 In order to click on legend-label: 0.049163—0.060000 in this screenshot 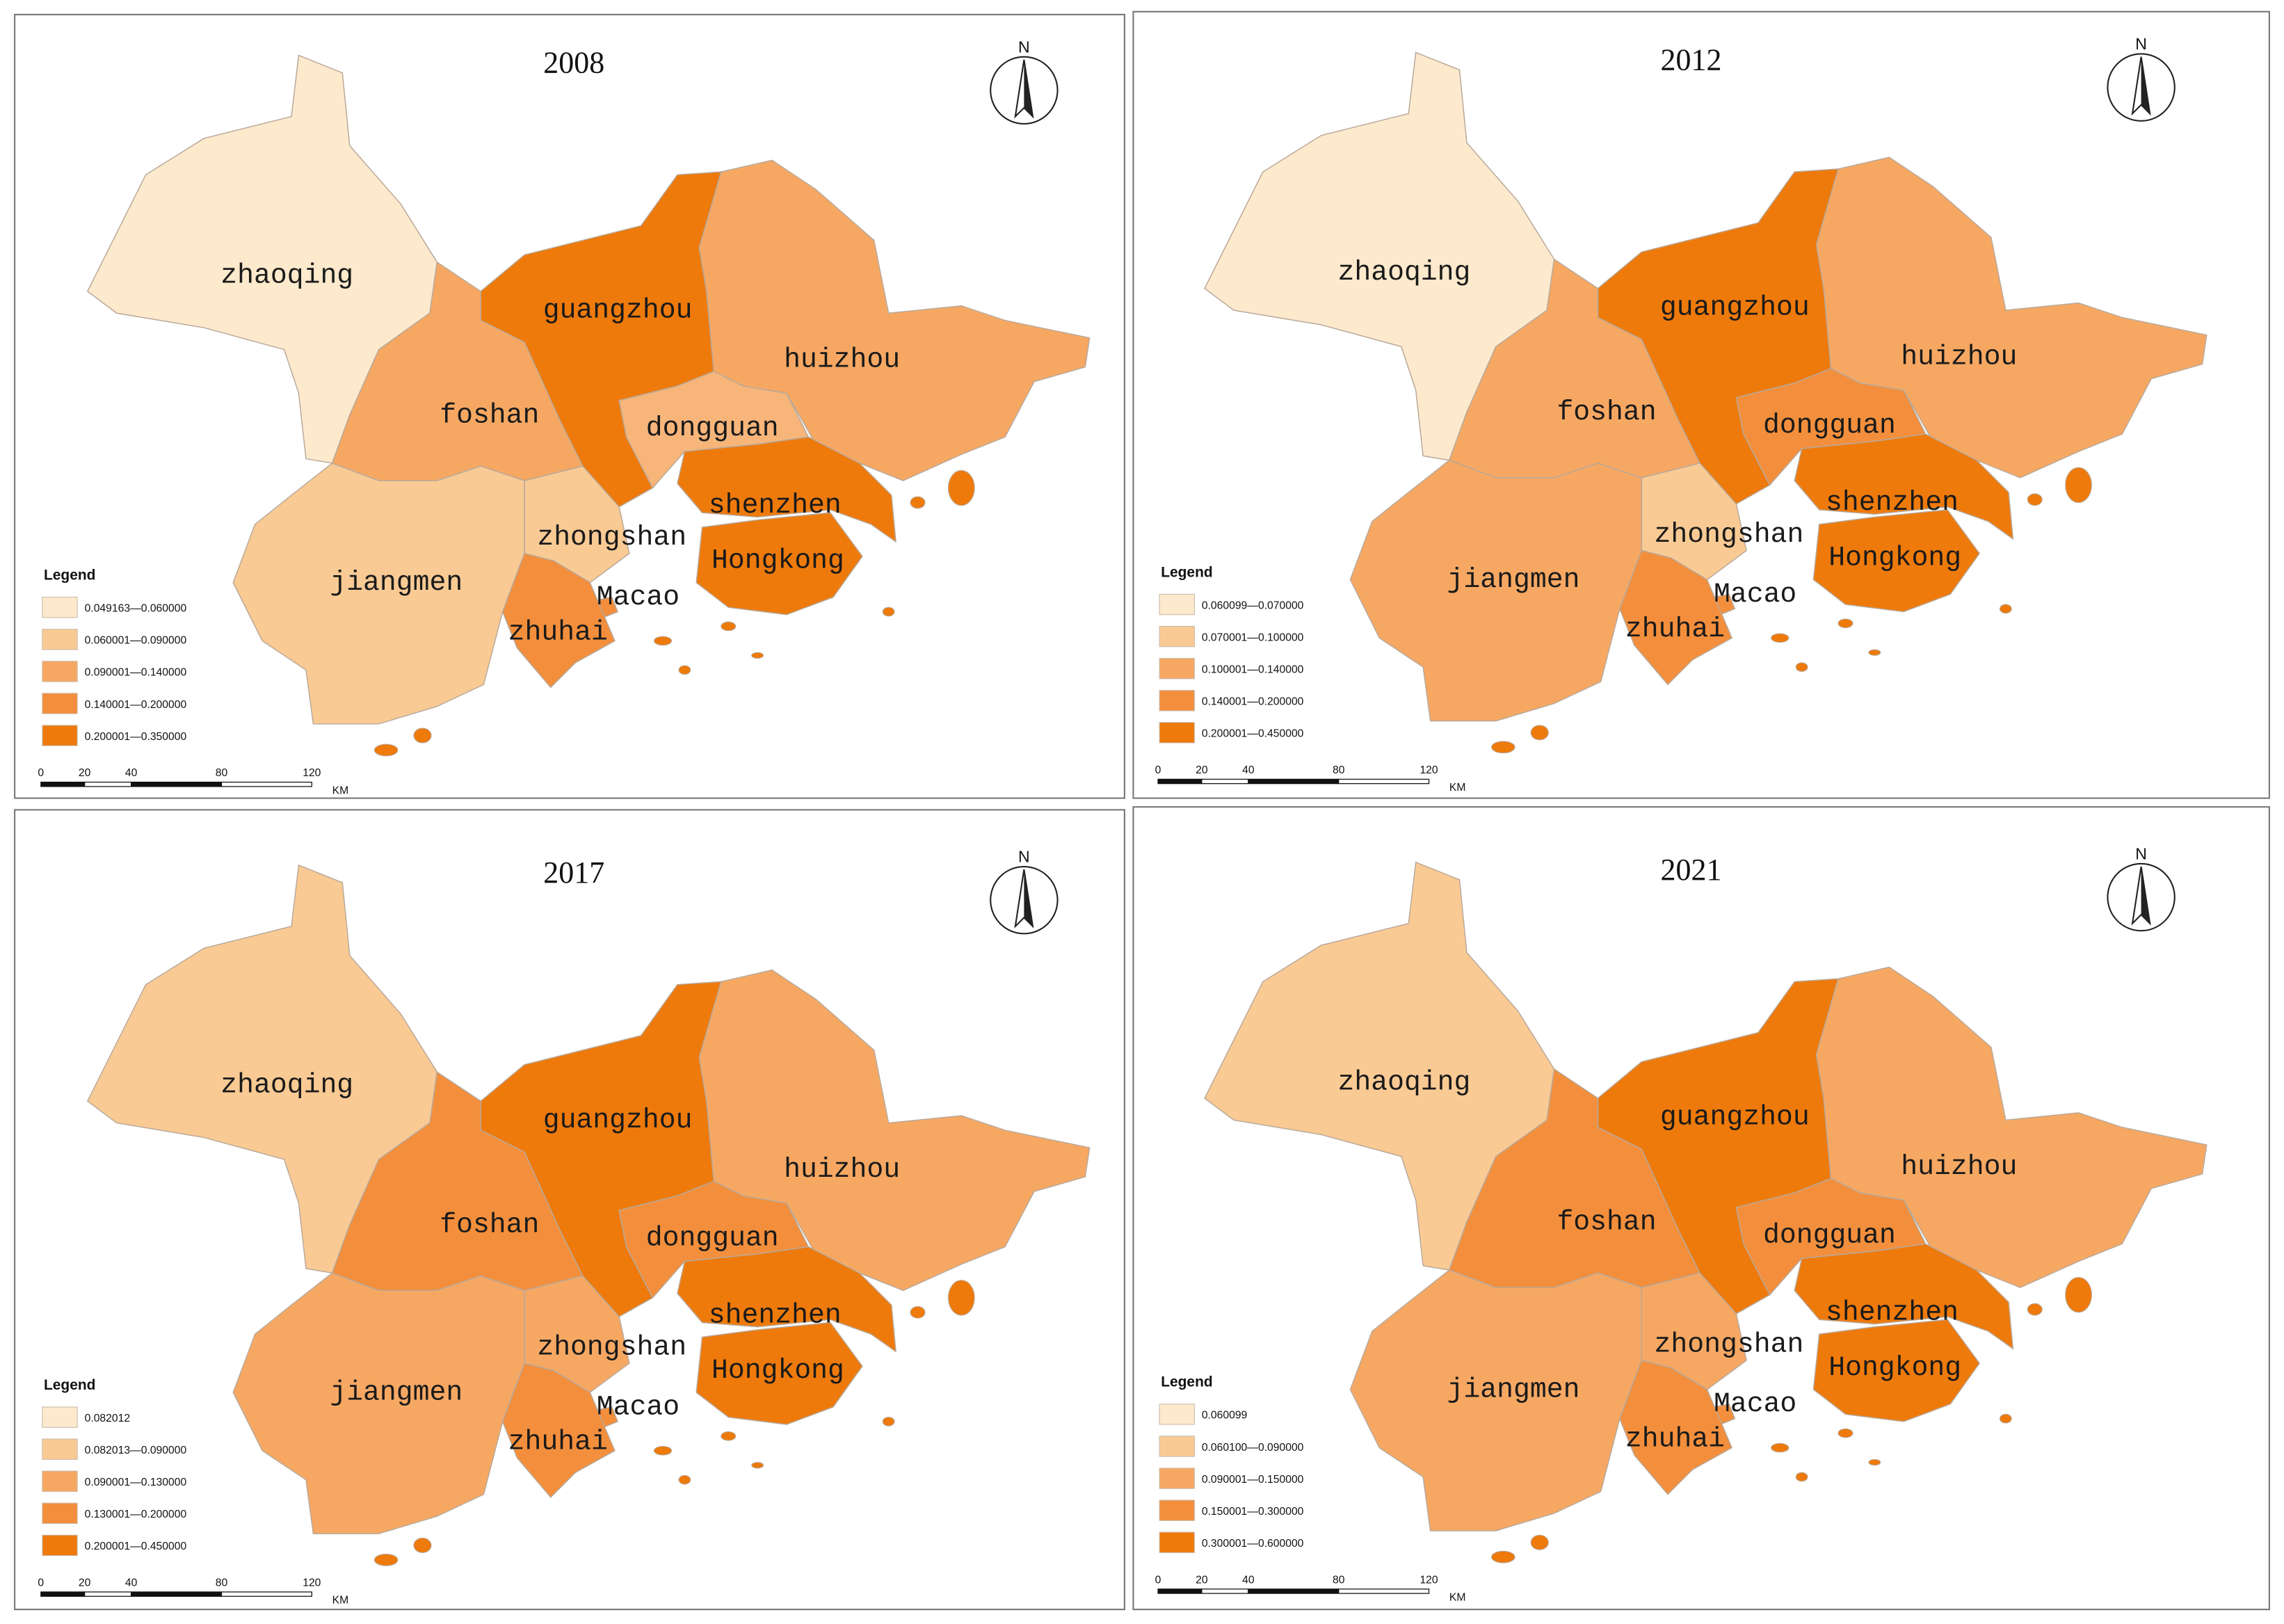, I will do `click(136, 609)`.